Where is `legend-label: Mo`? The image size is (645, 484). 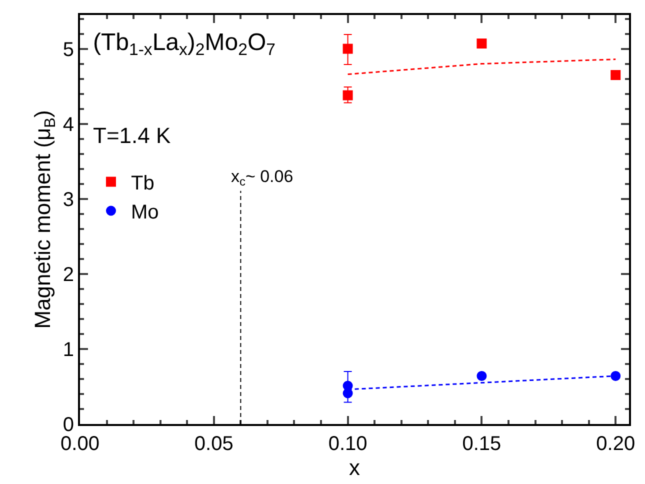 legend-label: Mo is located at coordinates (144, 213).